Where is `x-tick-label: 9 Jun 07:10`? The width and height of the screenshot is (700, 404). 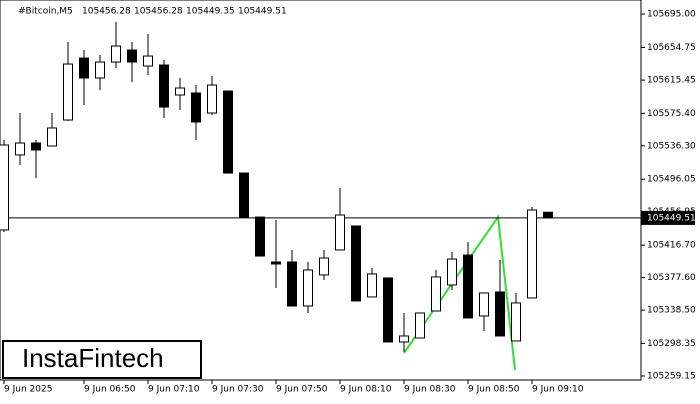 x-tick-label: 9 Jun 07:10 is located at coordinates (174, 390).